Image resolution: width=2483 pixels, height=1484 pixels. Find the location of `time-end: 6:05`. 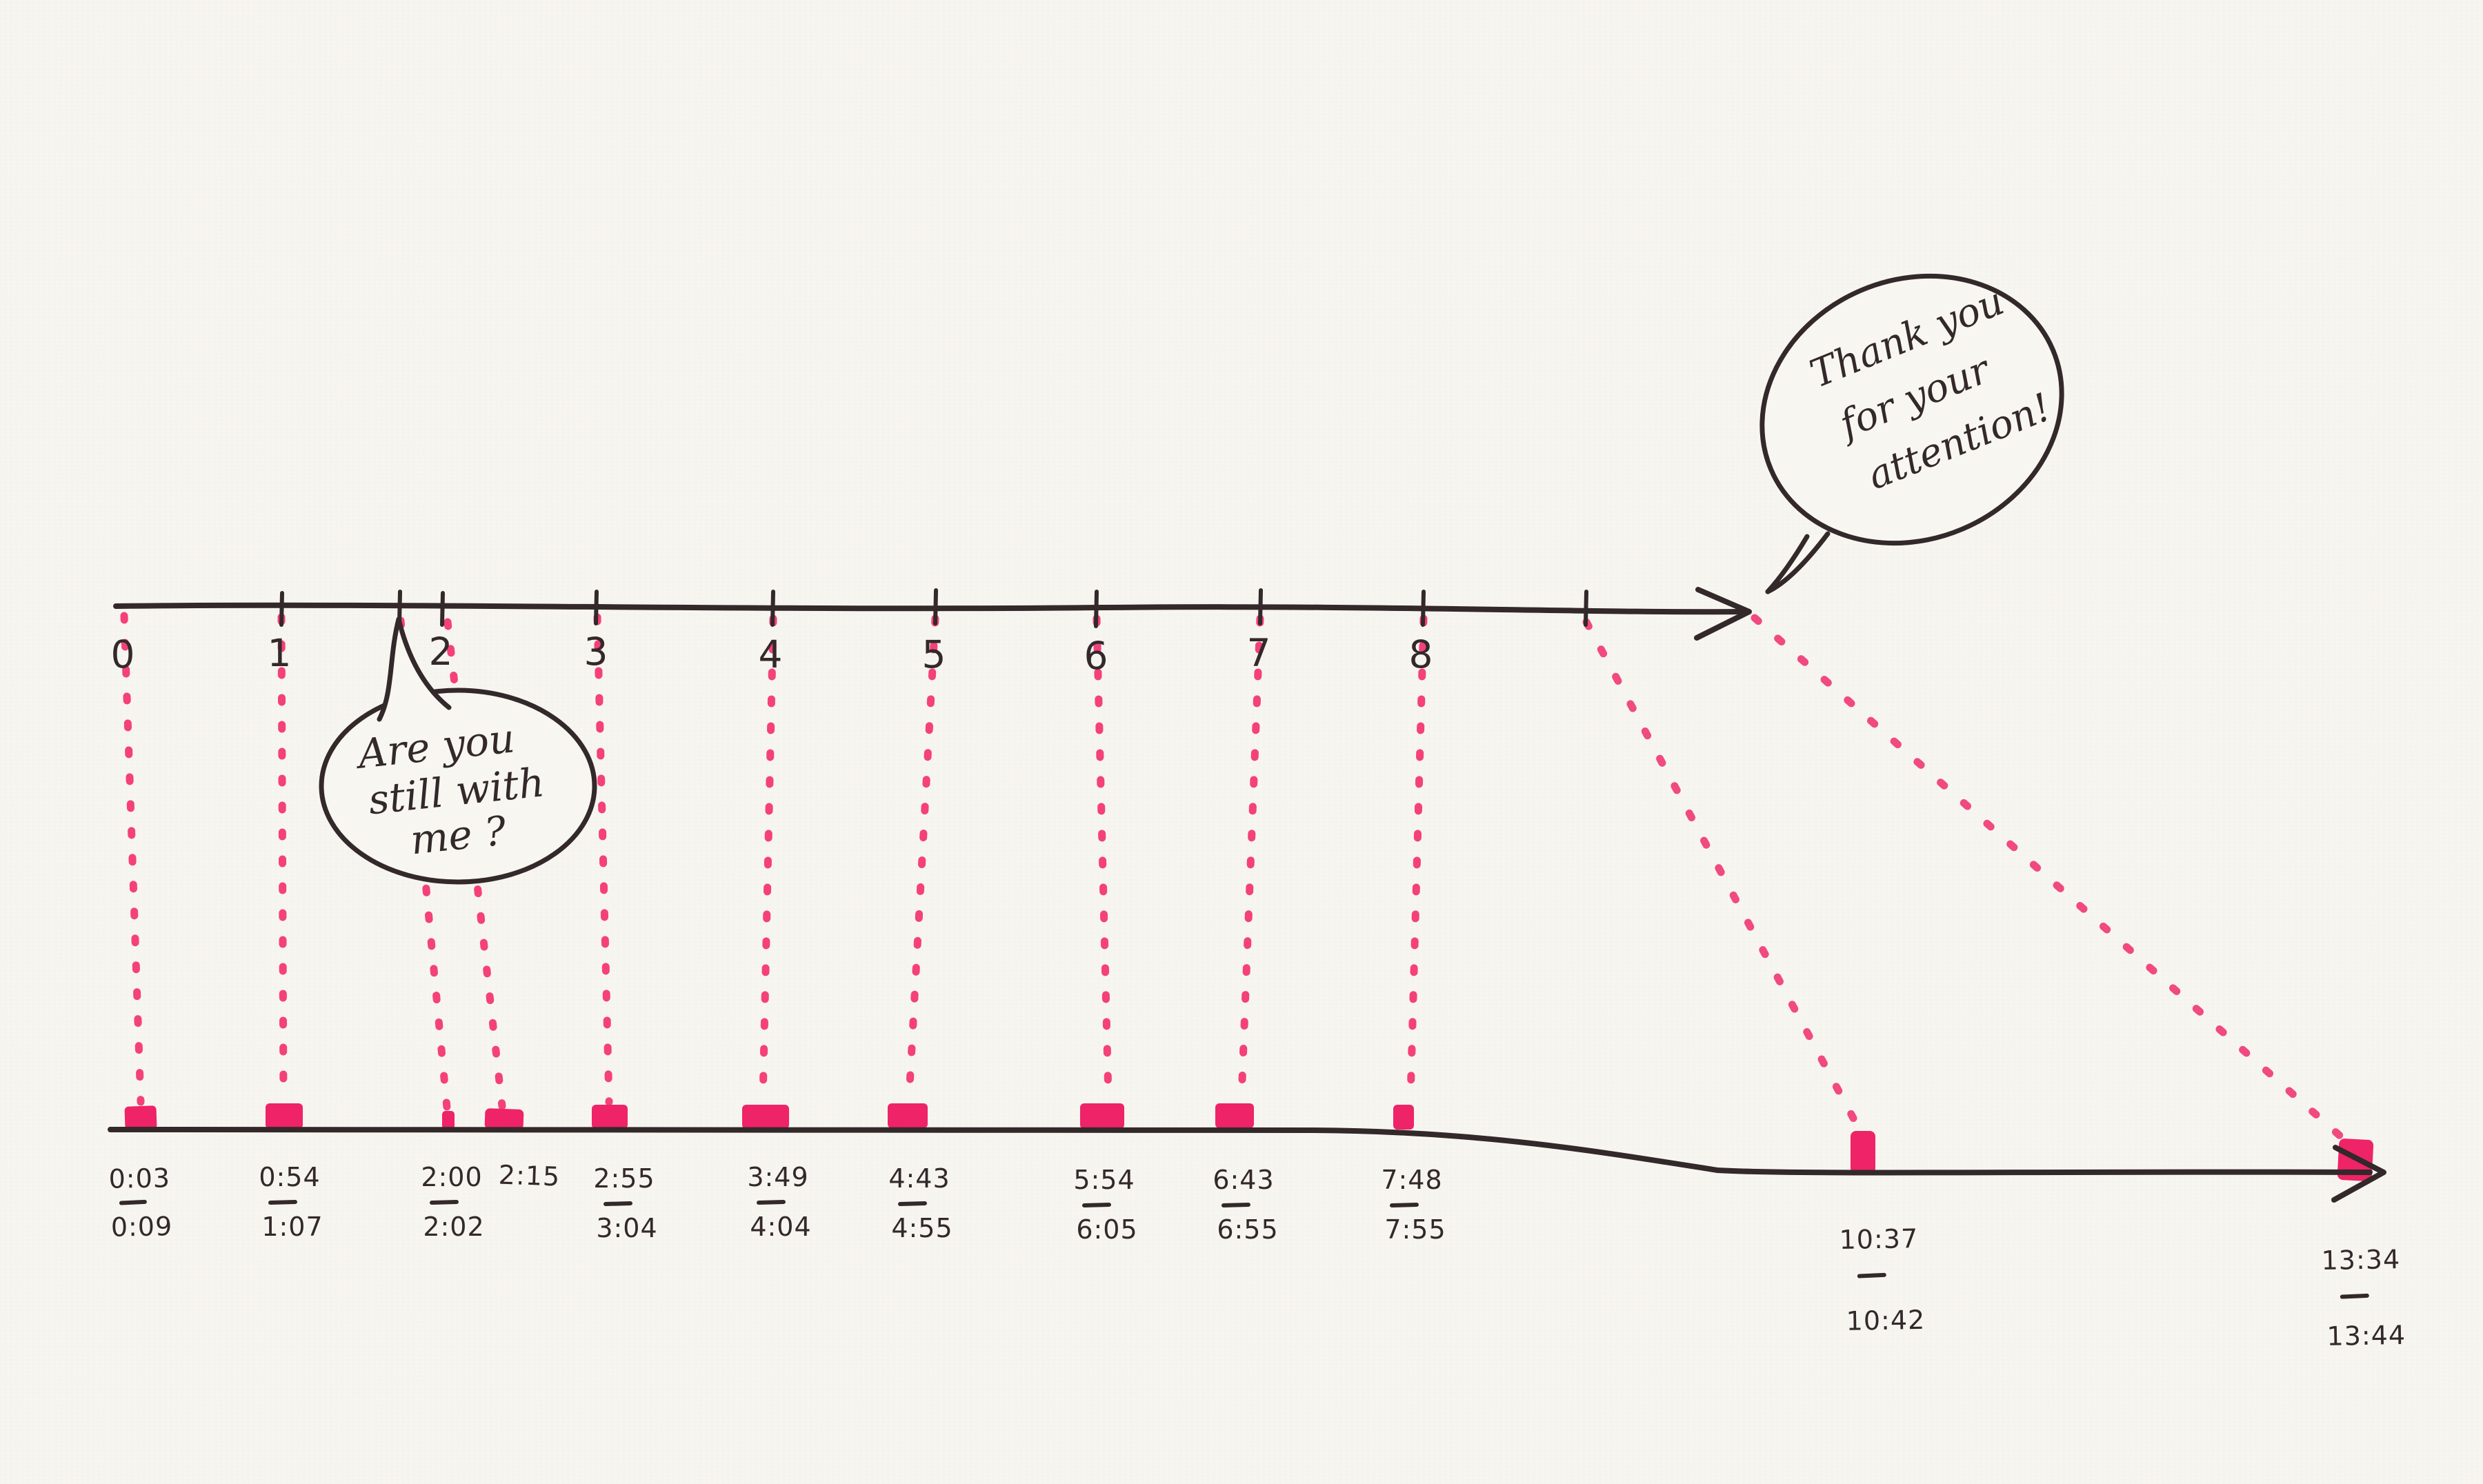

time-end: 6:05 is located at coordinates (1107, 1229).